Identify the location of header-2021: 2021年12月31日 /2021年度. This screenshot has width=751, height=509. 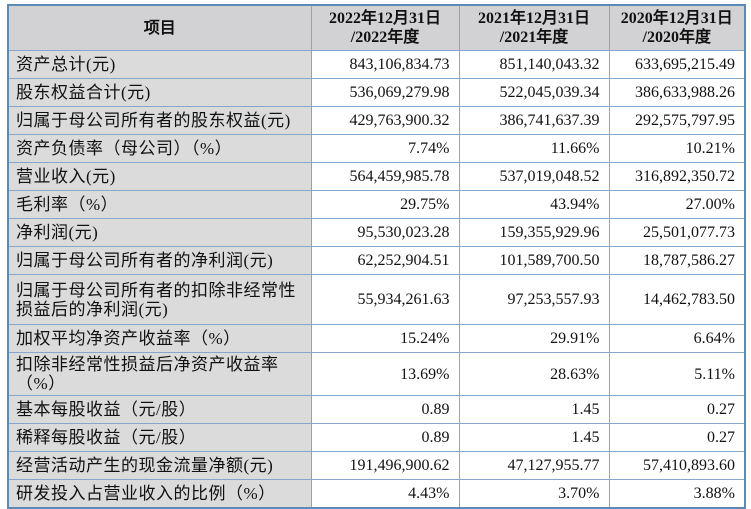
(534, 27).